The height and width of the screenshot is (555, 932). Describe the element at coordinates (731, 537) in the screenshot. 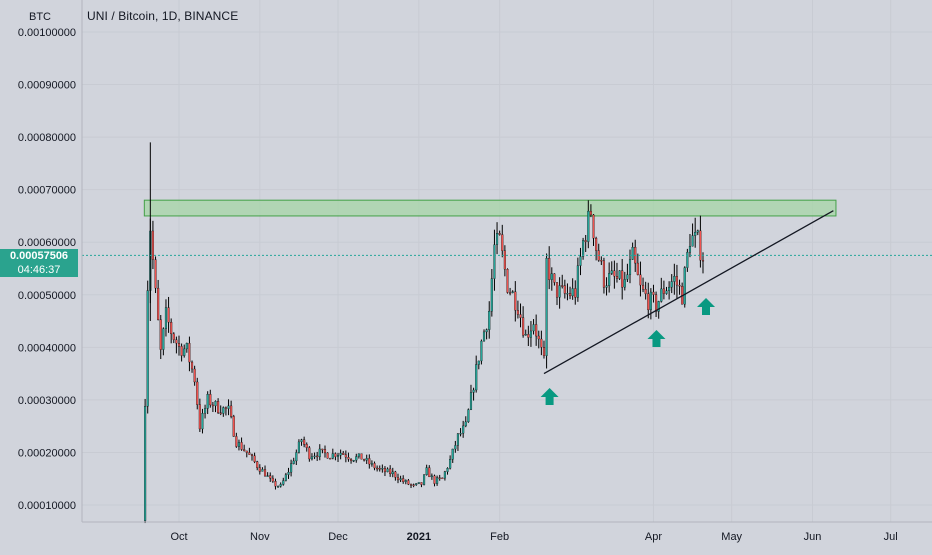

I see `x-tick-label: May` at that location.